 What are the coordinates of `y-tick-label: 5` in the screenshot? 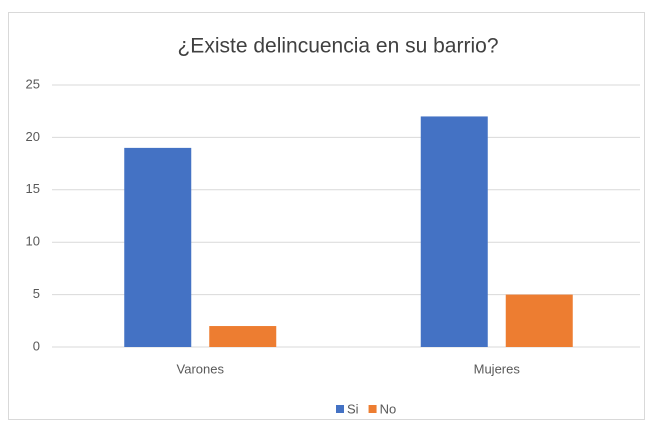 It's located at (36, 293).